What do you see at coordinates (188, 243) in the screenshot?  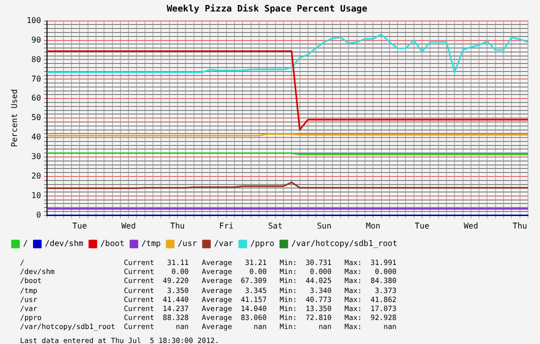 I see `legend-label: /usr` at bounding box center [188, 243].